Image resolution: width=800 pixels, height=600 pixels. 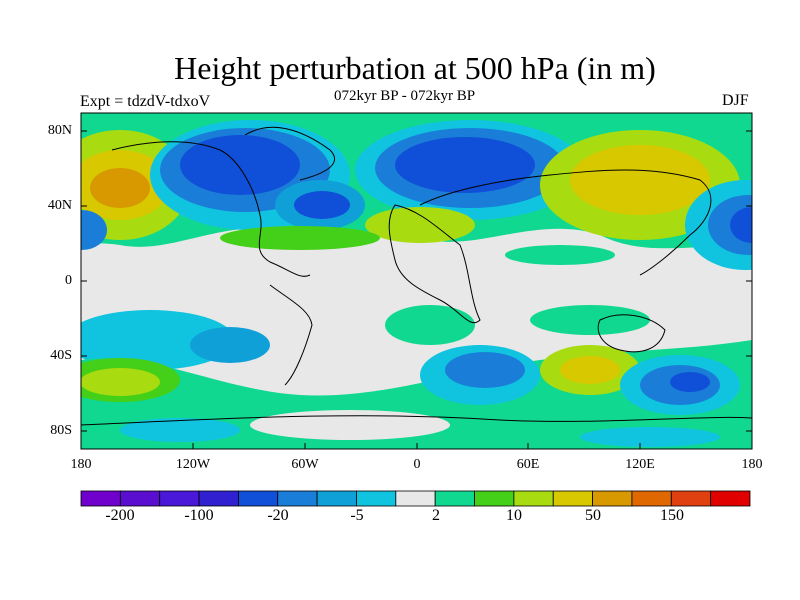 I want to click on lat-label: 80S, so click(x=61, y=430).